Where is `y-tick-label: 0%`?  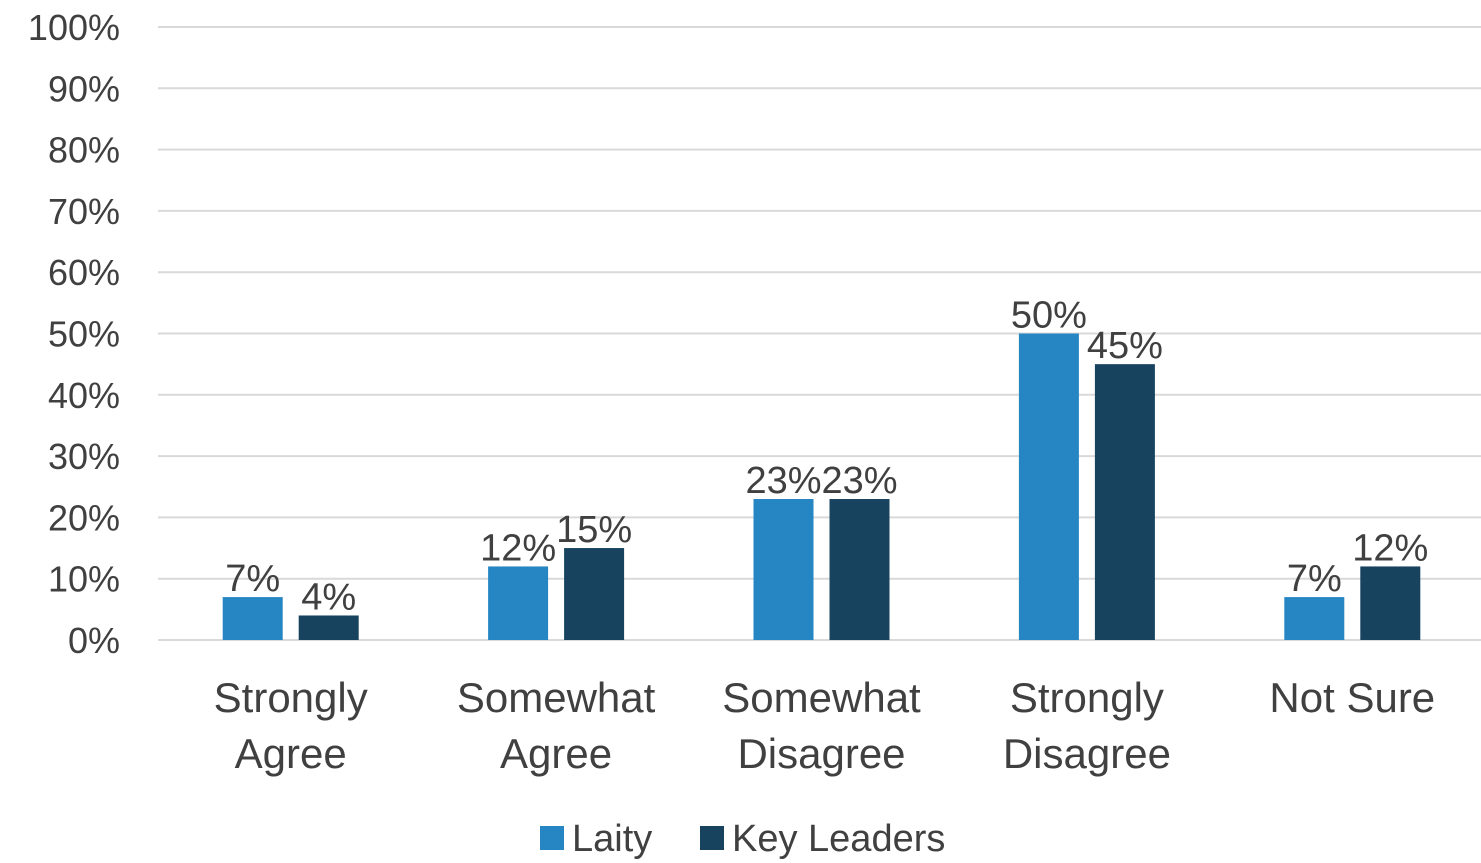
y-tick-label: 0% is located at coordinates (94, 640).